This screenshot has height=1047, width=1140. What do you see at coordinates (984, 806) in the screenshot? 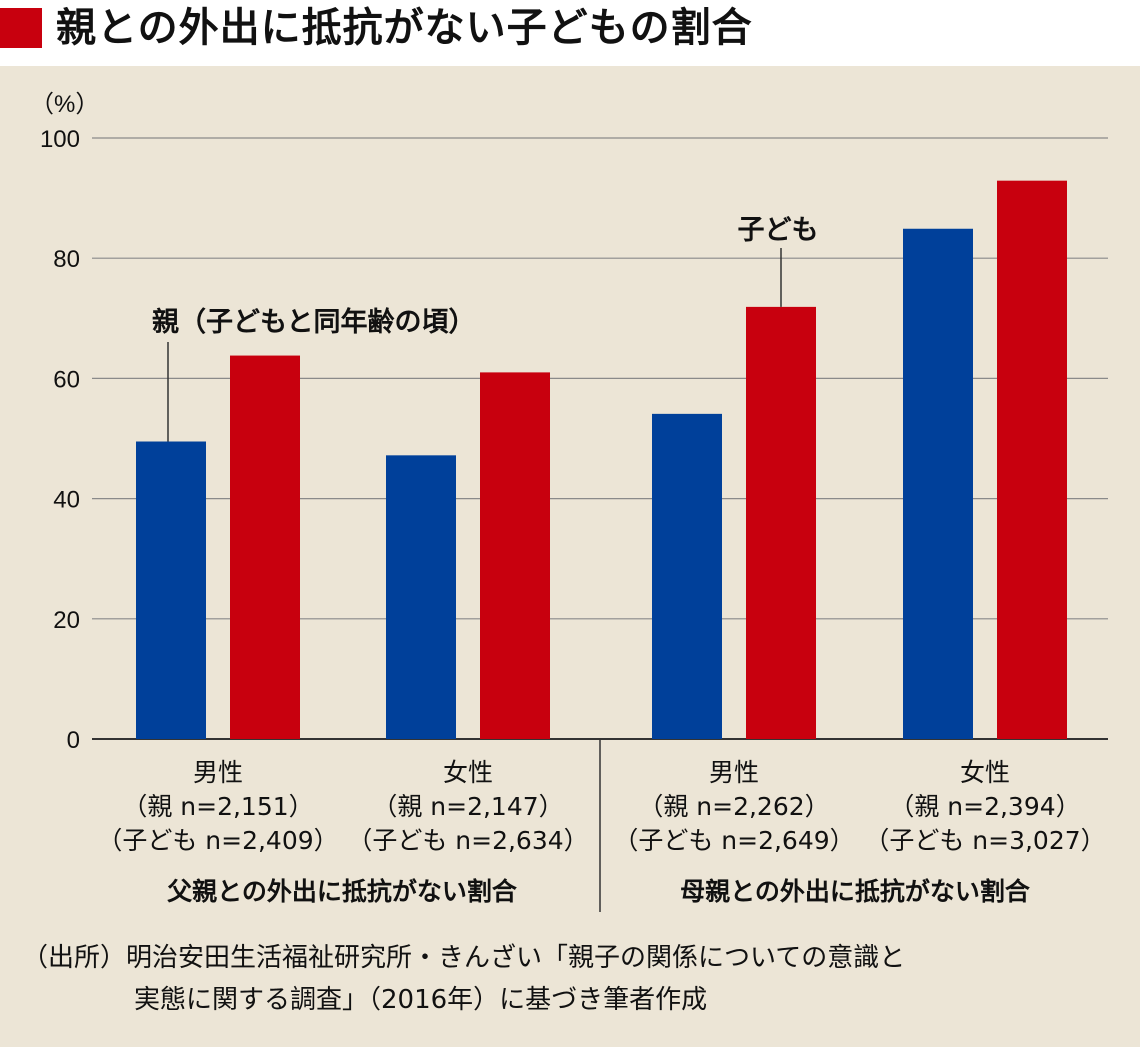
I see `category-n-parent: （親 n=2,394）` at bounding box center [984, 806].